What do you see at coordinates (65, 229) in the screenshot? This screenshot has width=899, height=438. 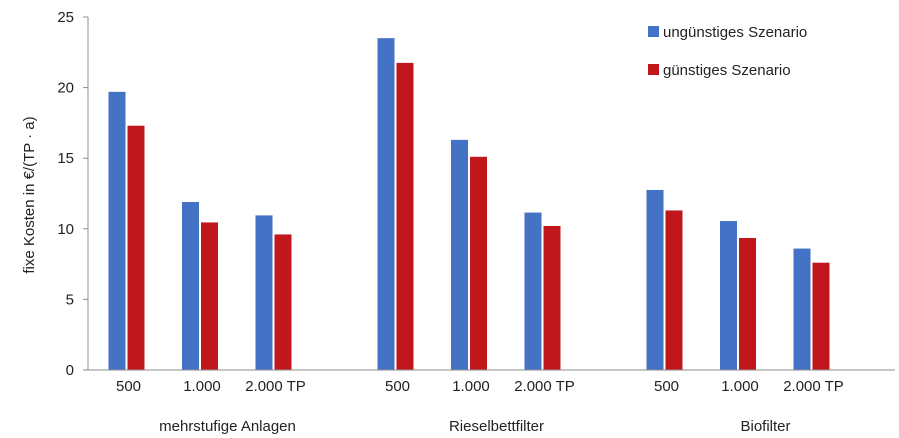 I see `y-tick-label: 10` at bounding box center [65, 229].